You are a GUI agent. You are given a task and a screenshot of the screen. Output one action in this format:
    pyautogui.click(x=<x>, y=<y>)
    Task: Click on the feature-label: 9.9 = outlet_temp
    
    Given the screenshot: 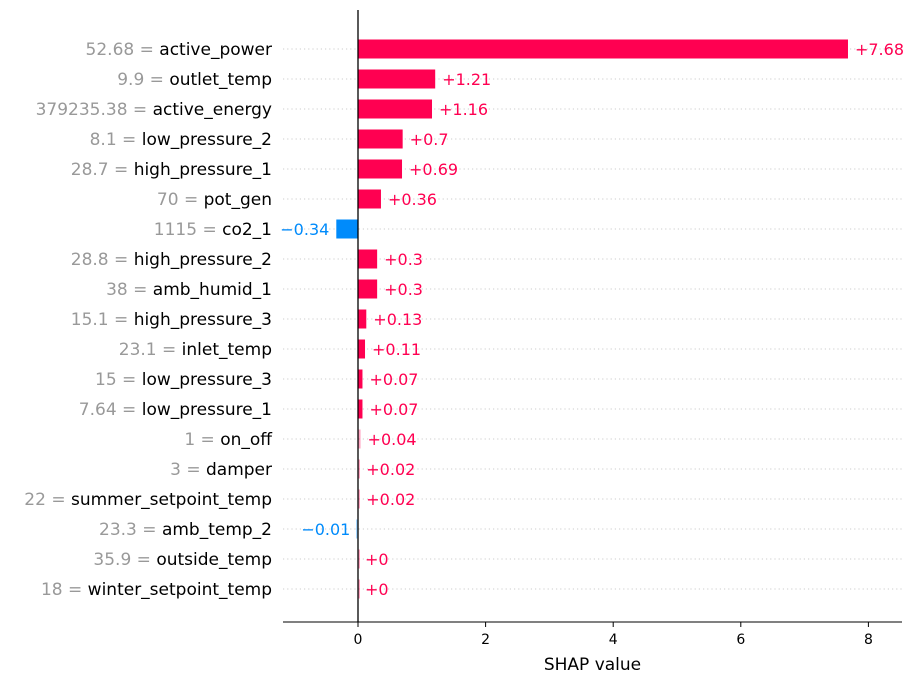 What is the action you would take?
    pyautogui.click(x=194, y=80)
    